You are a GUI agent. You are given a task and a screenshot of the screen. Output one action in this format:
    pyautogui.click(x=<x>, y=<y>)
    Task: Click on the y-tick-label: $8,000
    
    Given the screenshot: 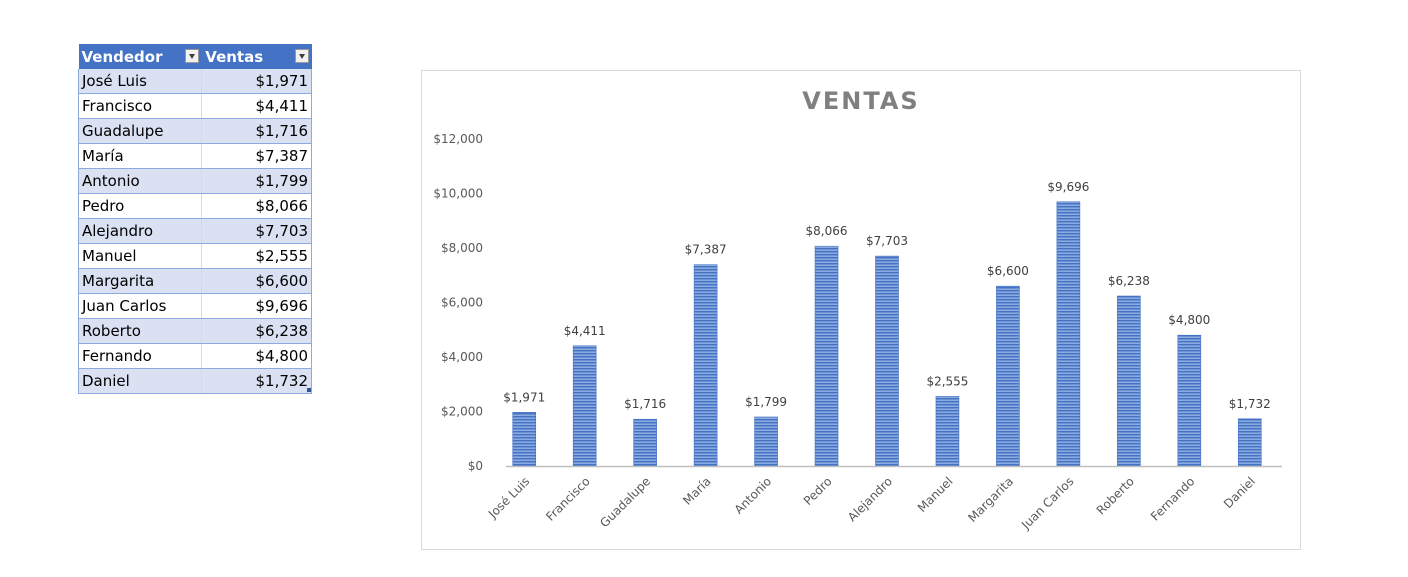 What is the action you would take?
    pyautogui.click(x=462, y=248)
    